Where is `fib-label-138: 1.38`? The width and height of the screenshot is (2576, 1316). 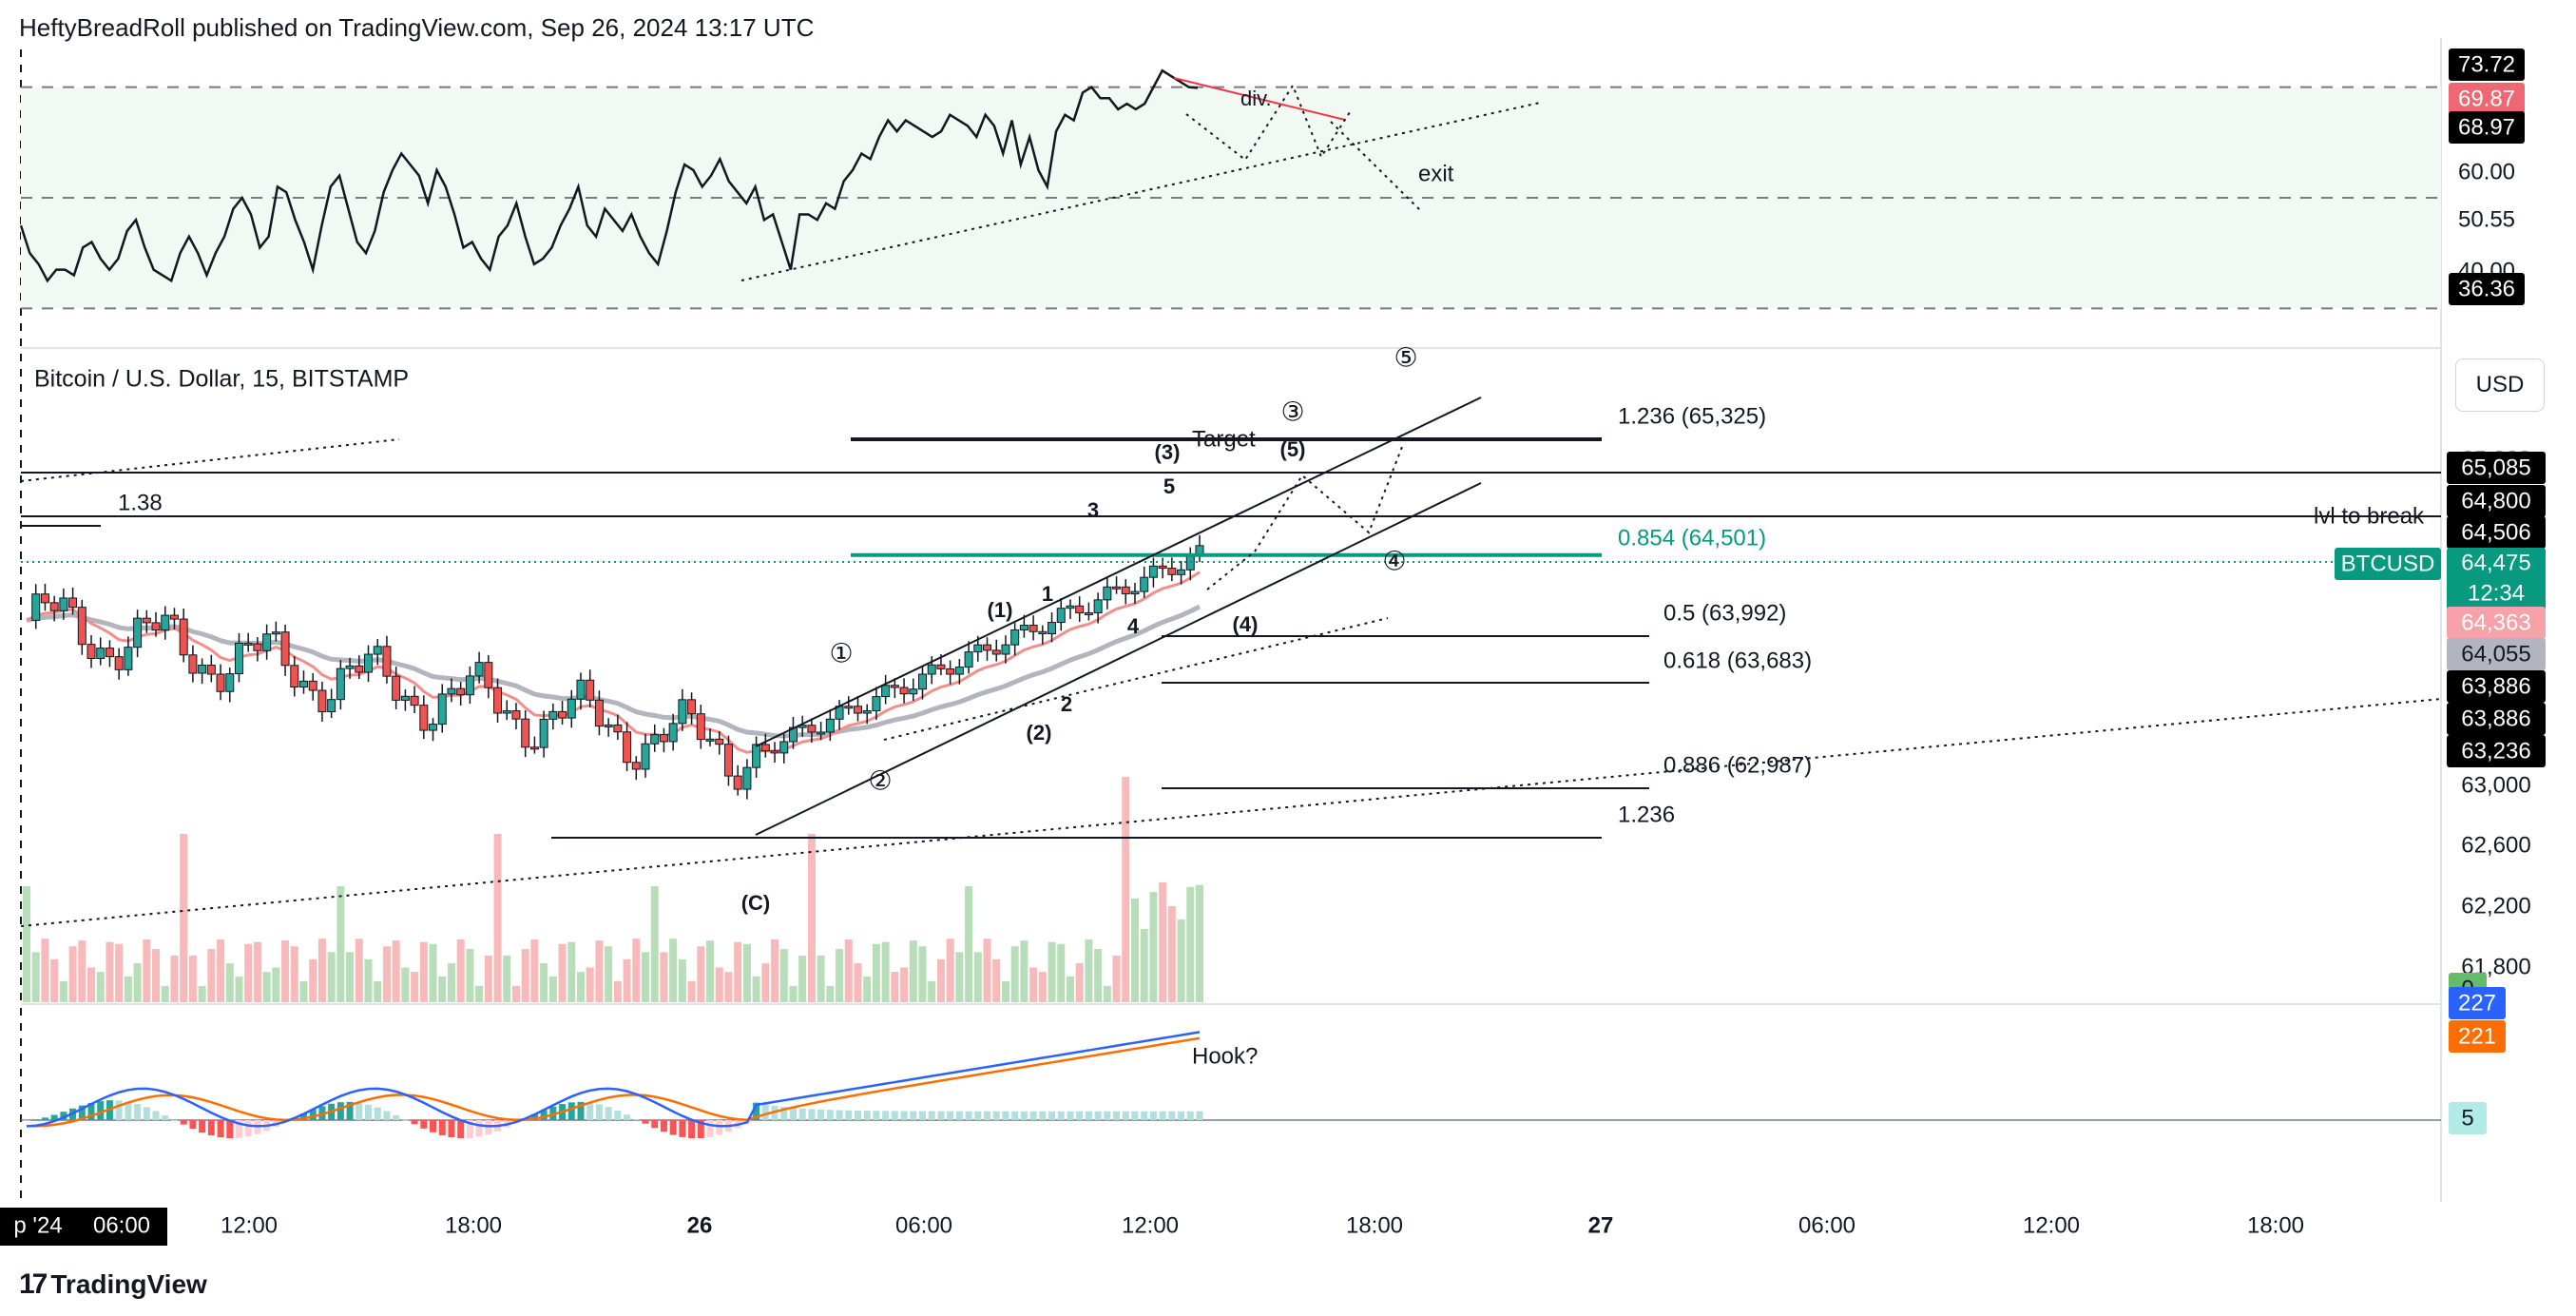 fib-label-138: 1.38 is located at coordinates (140, 503).